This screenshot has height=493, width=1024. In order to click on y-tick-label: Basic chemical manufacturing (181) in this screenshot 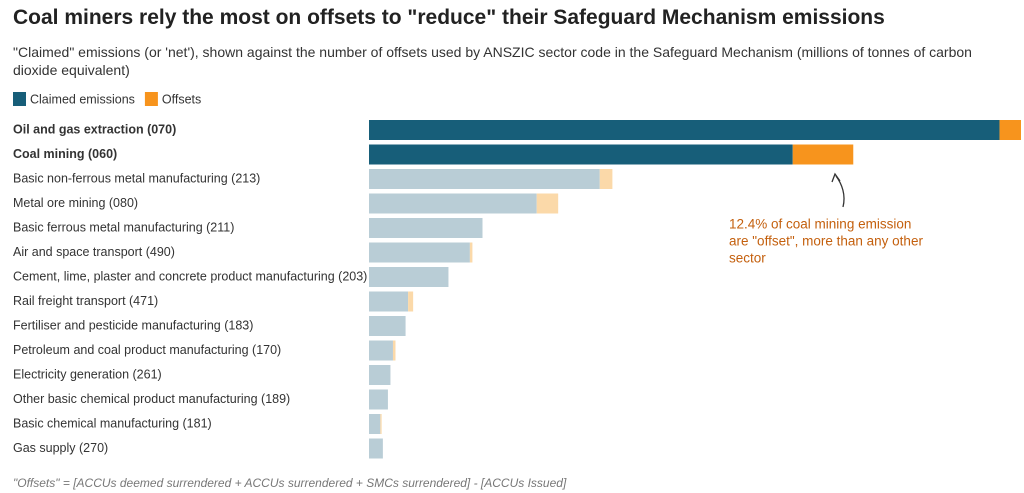, I will do `click(112, 423)`.